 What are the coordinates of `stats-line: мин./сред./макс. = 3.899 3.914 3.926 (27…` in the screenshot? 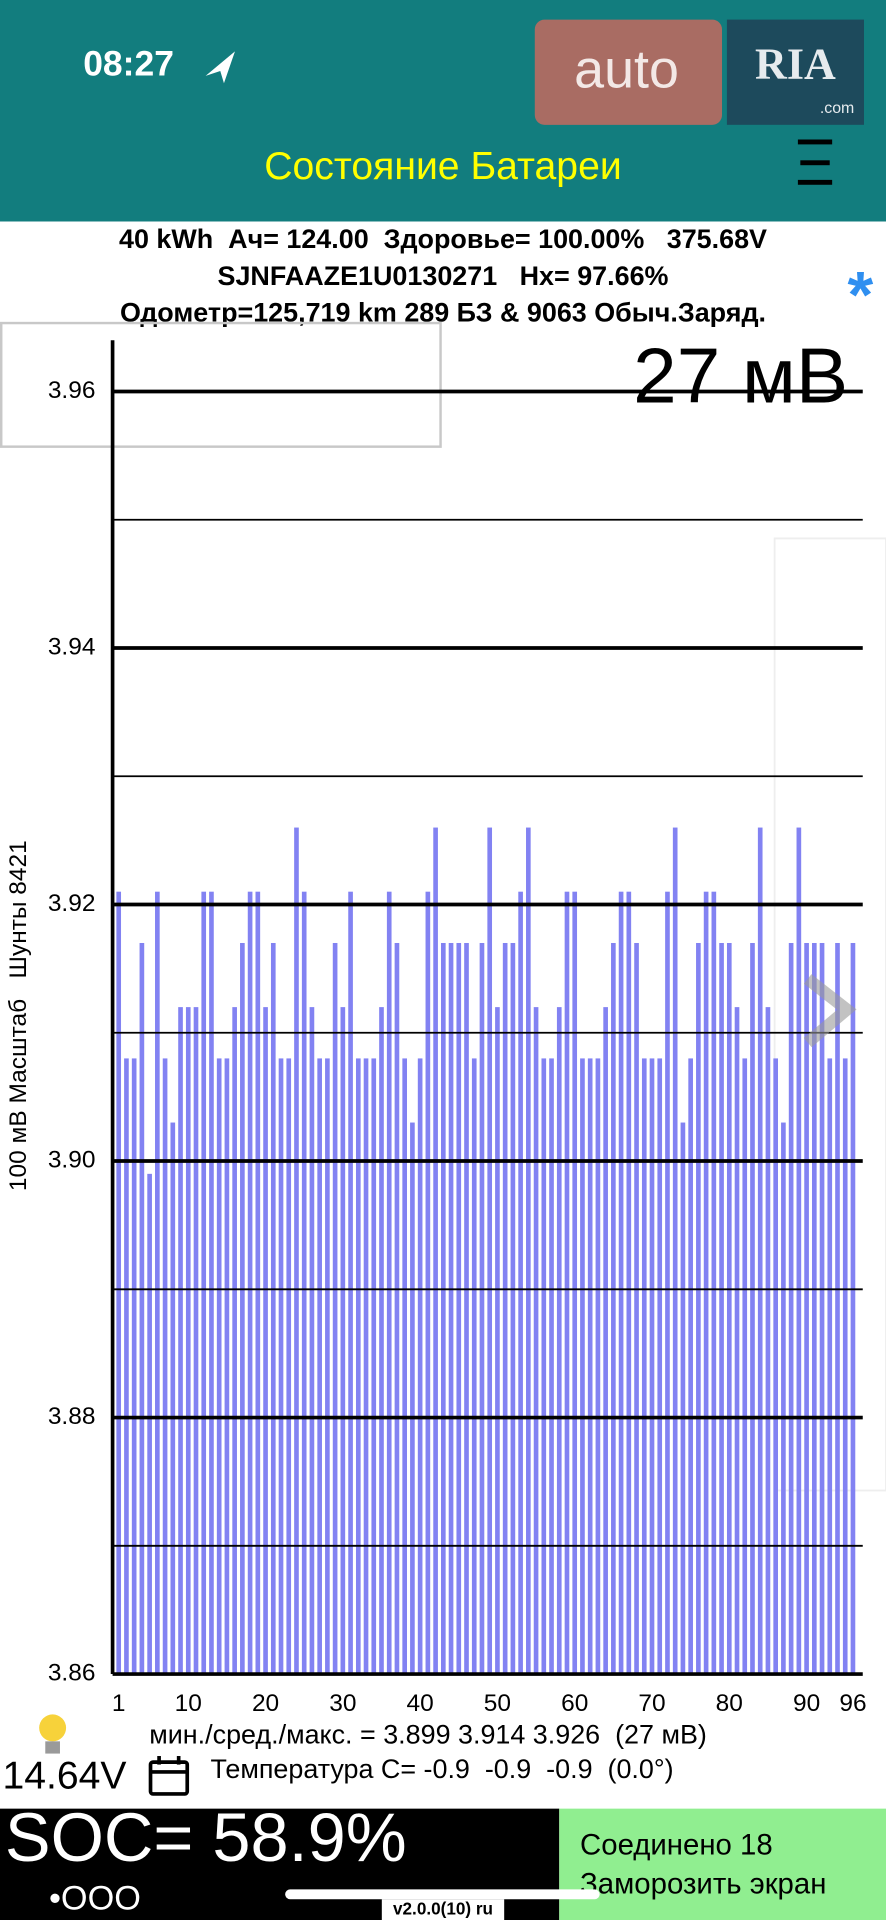 It's located at (428, 1735).